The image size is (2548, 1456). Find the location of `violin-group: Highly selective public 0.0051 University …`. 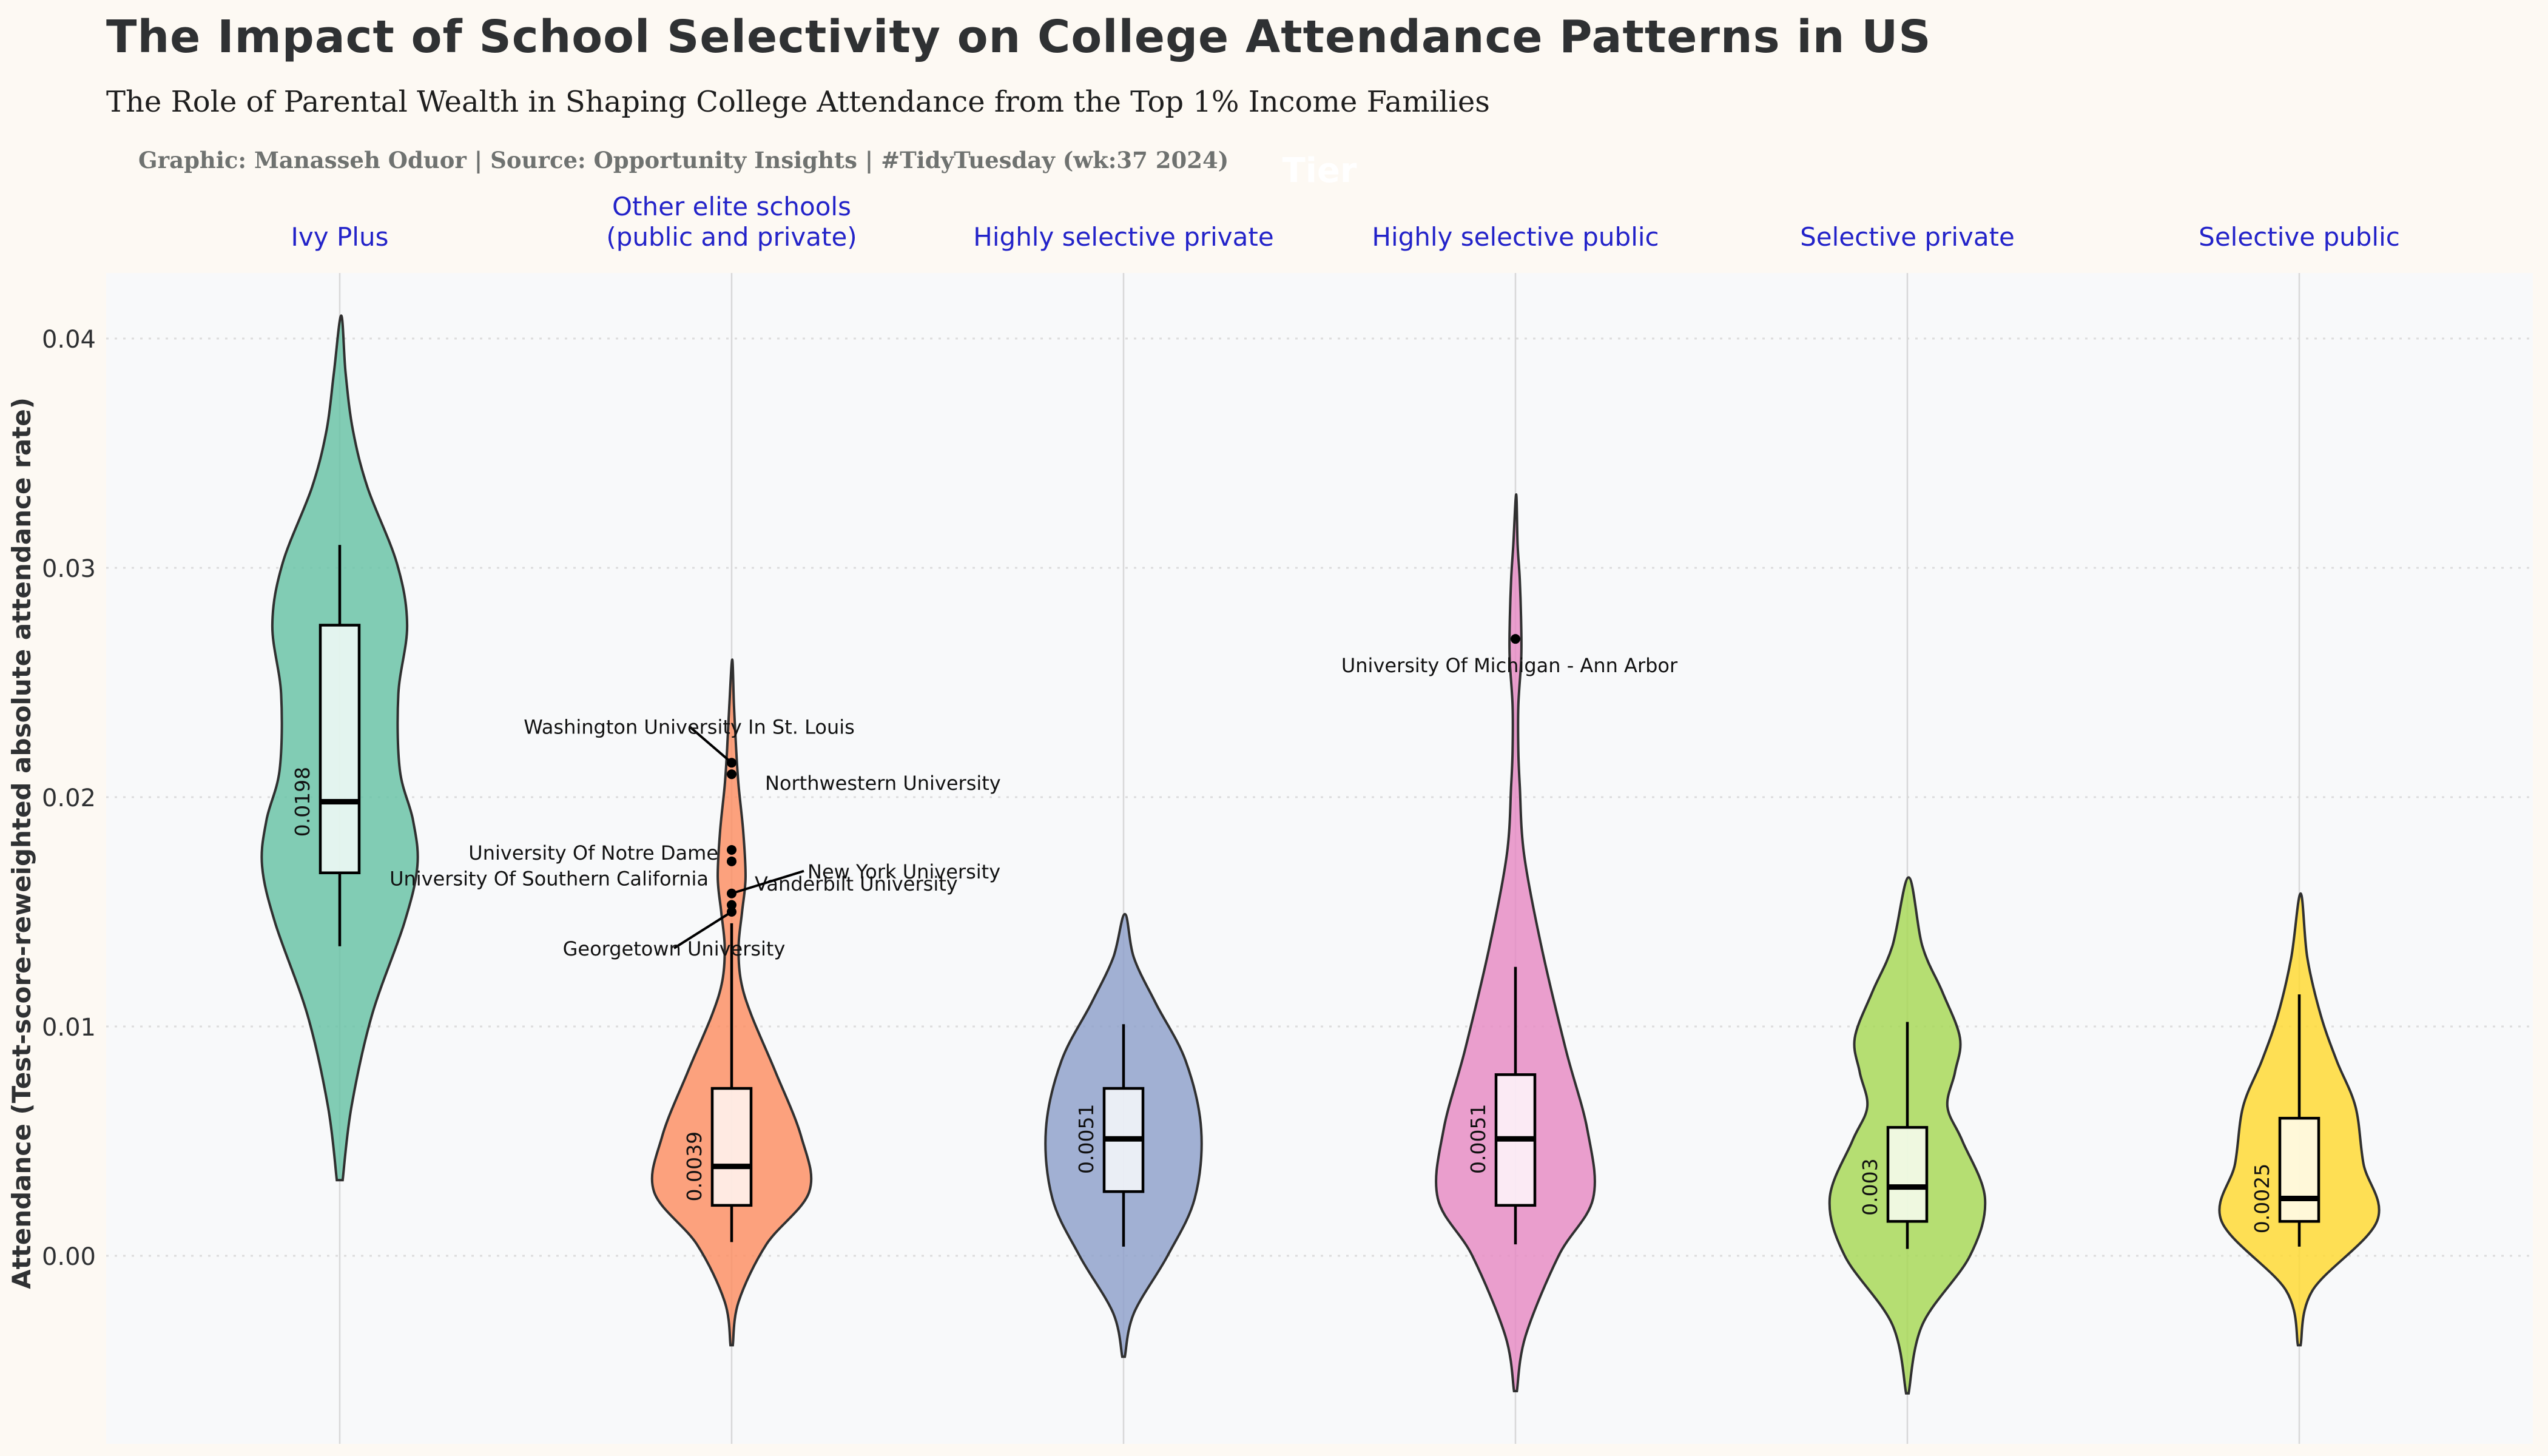

violin-group: Highly selective public 0.0051 University … is located at coordinates (1509, 807).